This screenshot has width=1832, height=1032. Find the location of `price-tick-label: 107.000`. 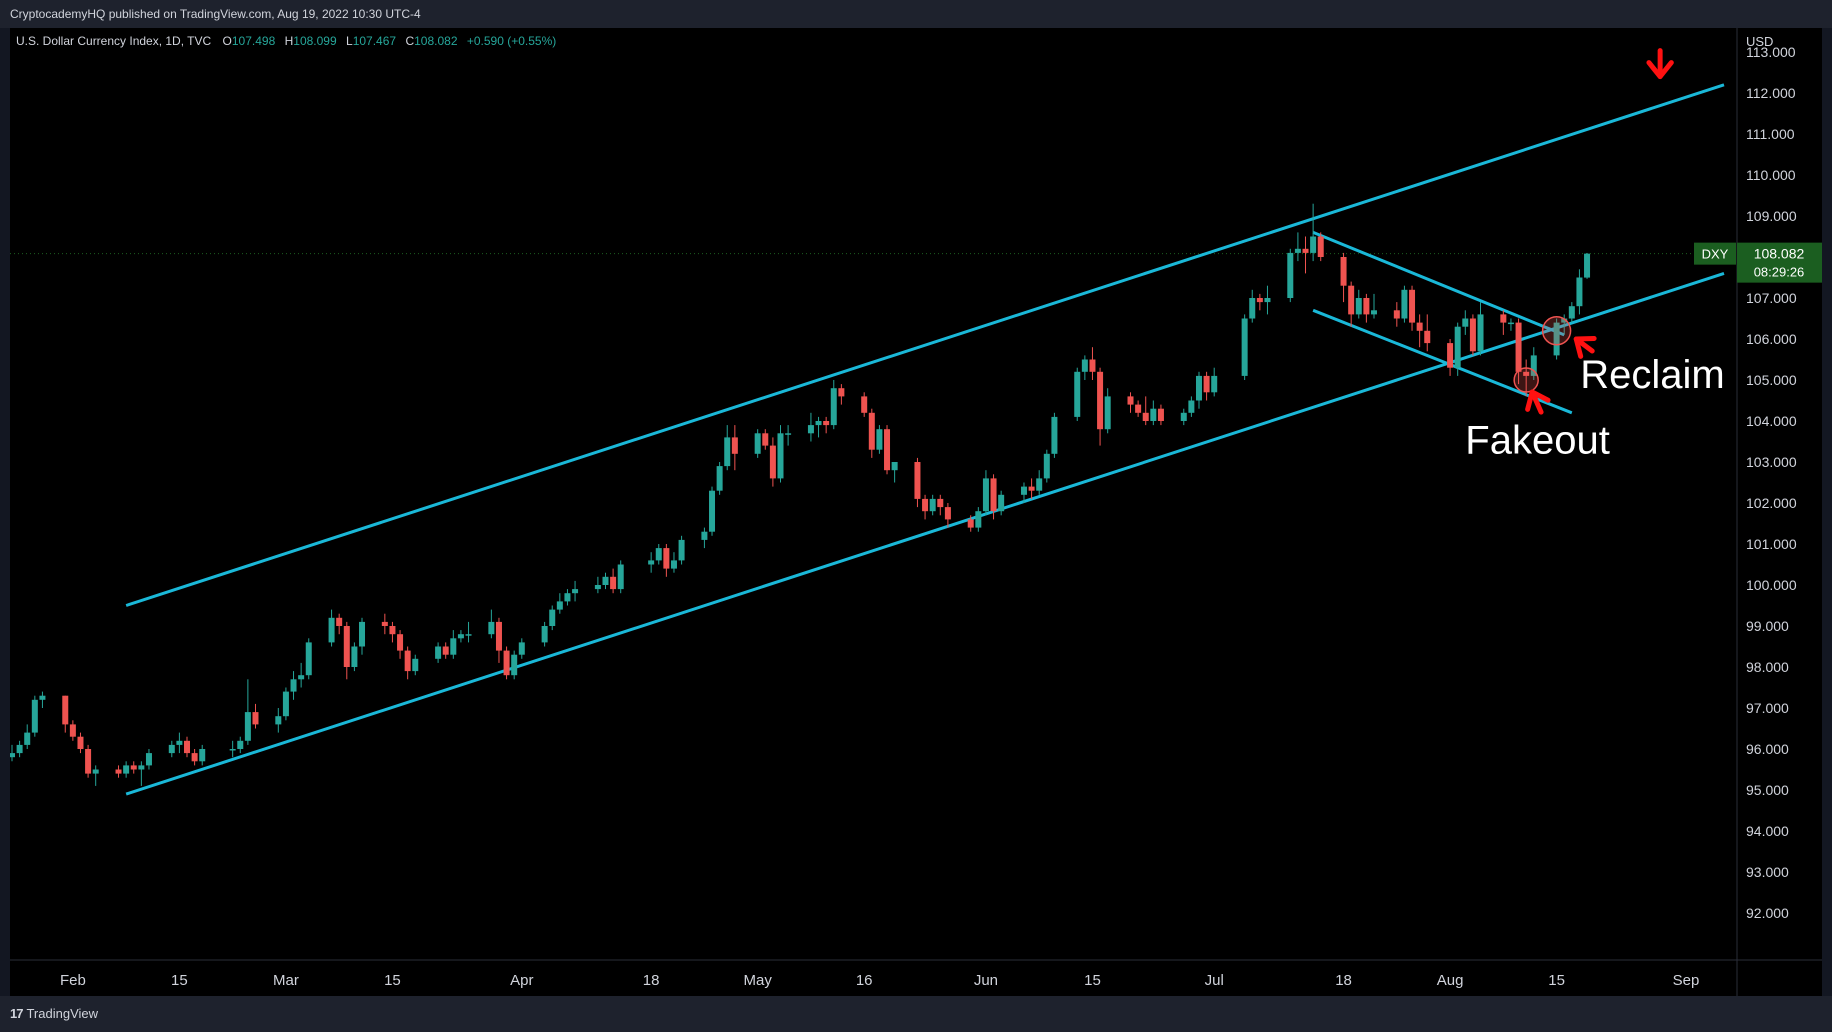

price-tick-label: 107.000 is located at coordinates (1771, 298).